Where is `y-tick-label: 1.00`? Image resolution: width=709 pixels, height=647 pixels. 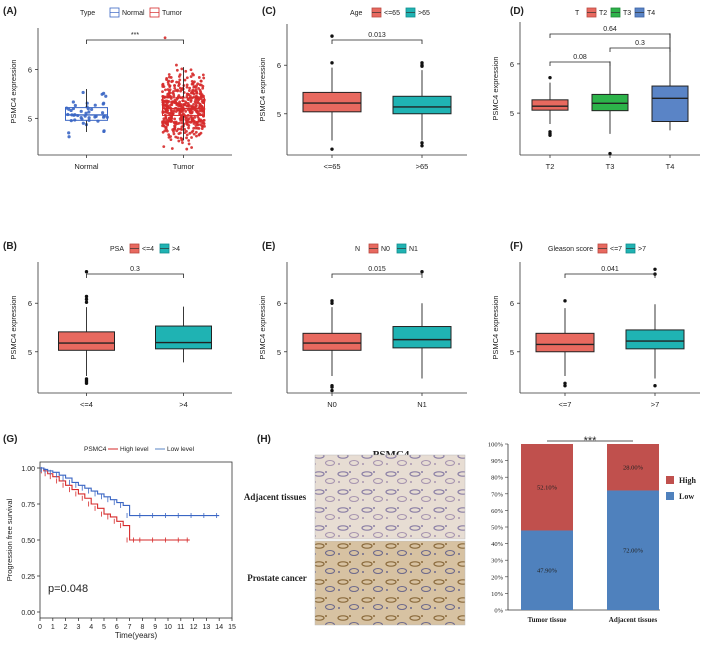
y-tick-label: 1.00 is located at coordinates (28, 469).